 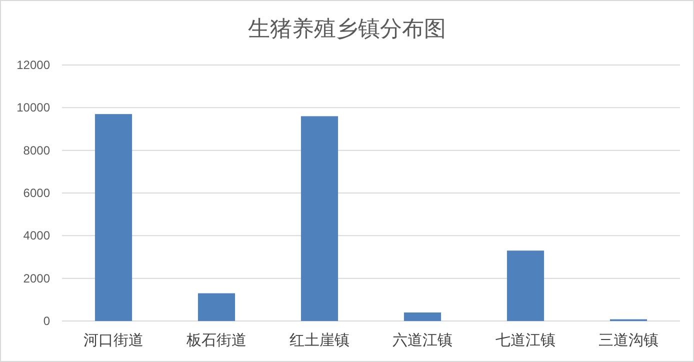 I want to click on y-tick-label: 4000, so click(x=36, y=235).